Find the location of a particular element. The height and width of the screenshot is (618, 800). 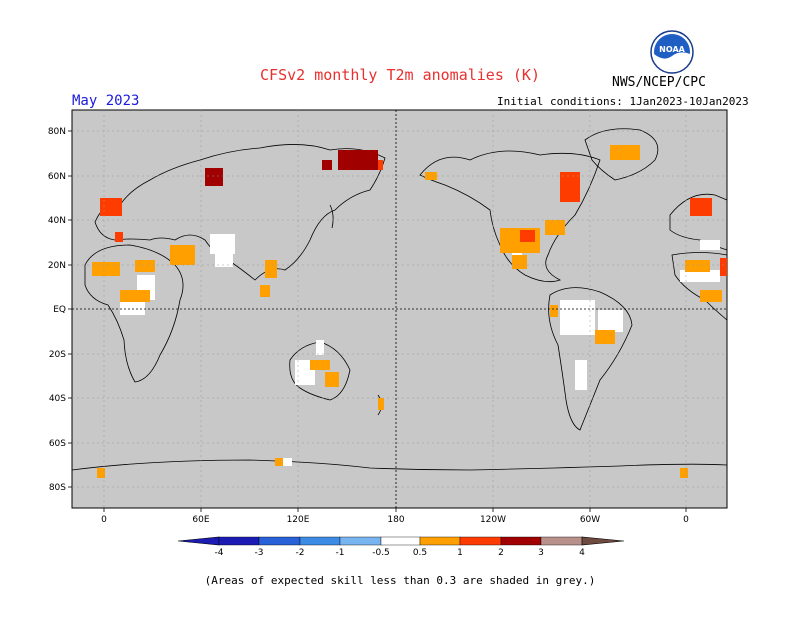

colorbar-ticks: -4 -3 -2 -1 -0.5 0.5 1 2 3 4 is located at coordinates (400, 553).